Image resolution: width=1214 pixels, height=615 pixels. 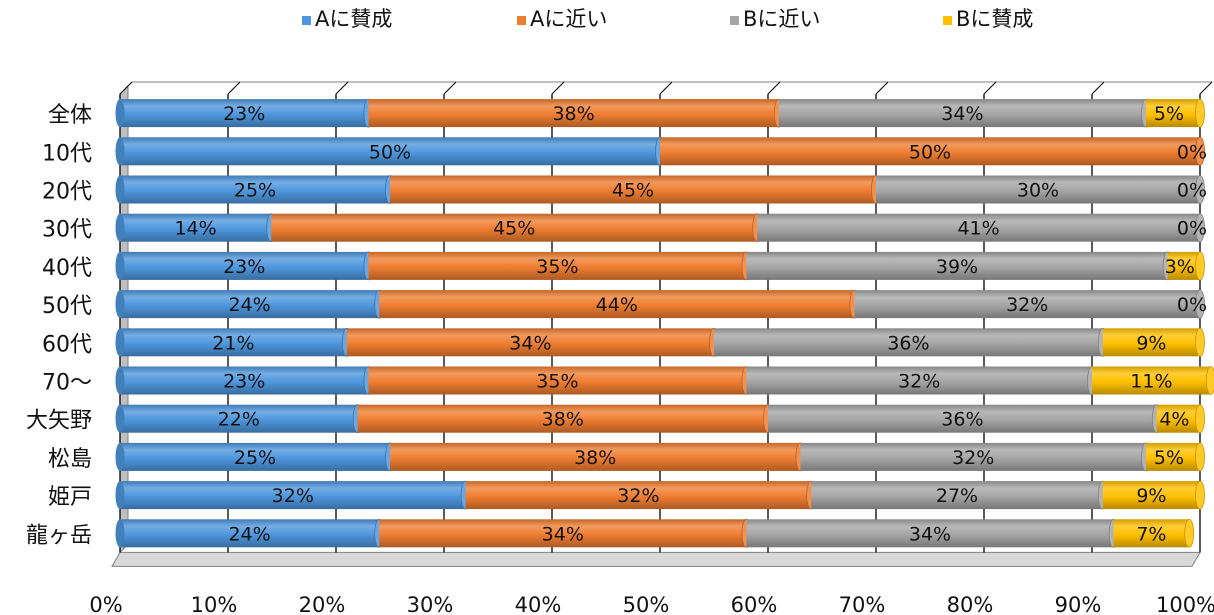 What do you see at coordinates (67, 344) in the screenshot?
I see `category-label: 60代` at bounding box center [67, 344].